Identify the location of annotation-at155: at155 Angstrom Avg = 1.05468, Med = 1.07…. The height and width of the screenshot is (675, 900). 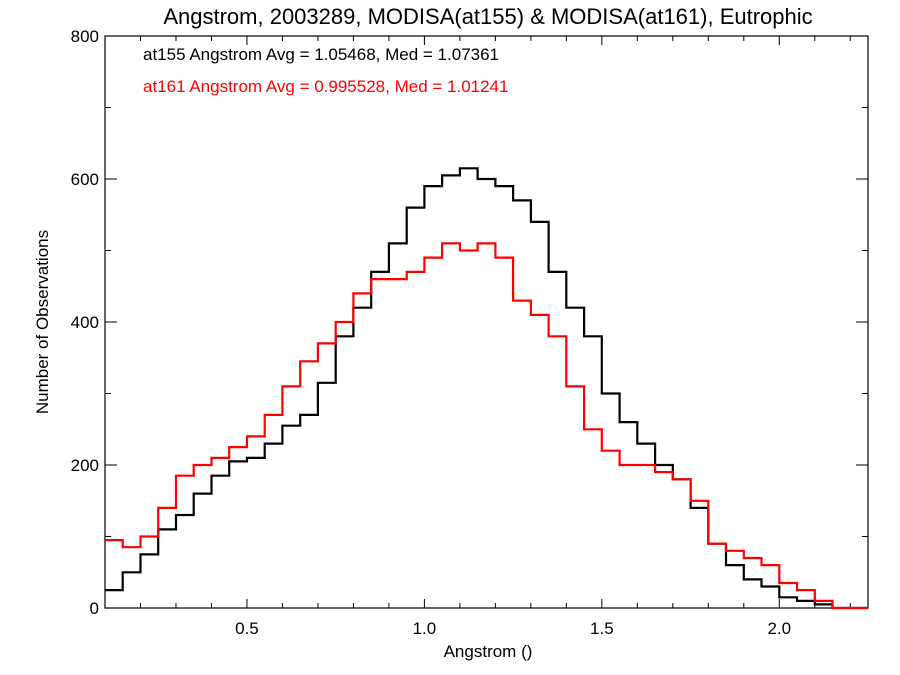
(321, 54).